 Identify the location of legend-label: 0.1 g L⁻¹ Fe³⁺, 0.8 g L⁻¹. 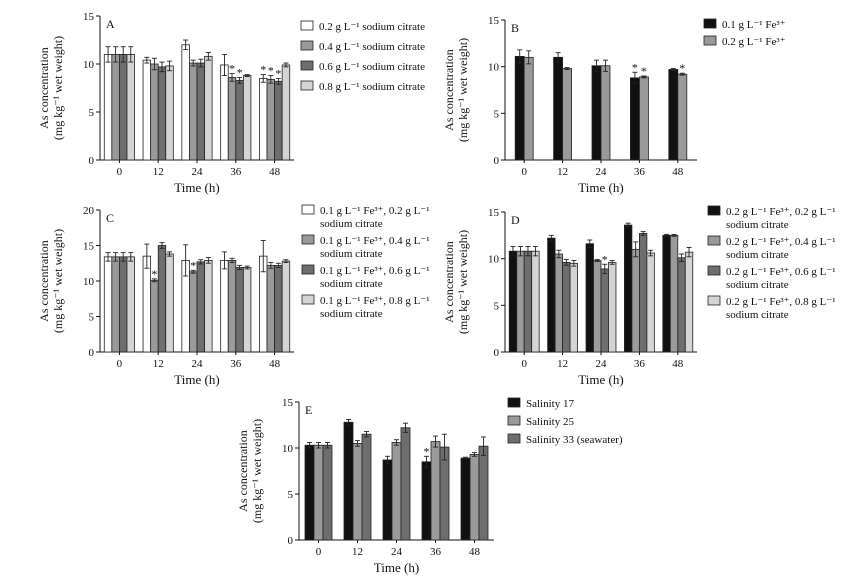
(375, 301).